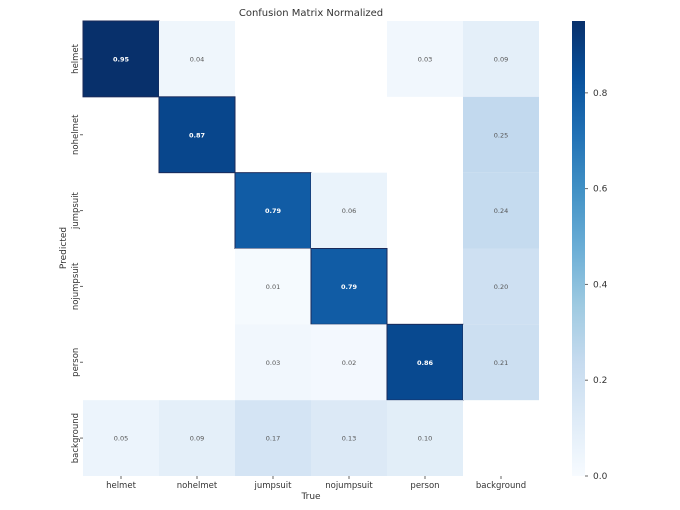 This screenshot has height=510, width=680. What do you see at coordinates (76, 362) in the screenshot?
I see `y-tick-label: person` at bounding box center [76, 362].